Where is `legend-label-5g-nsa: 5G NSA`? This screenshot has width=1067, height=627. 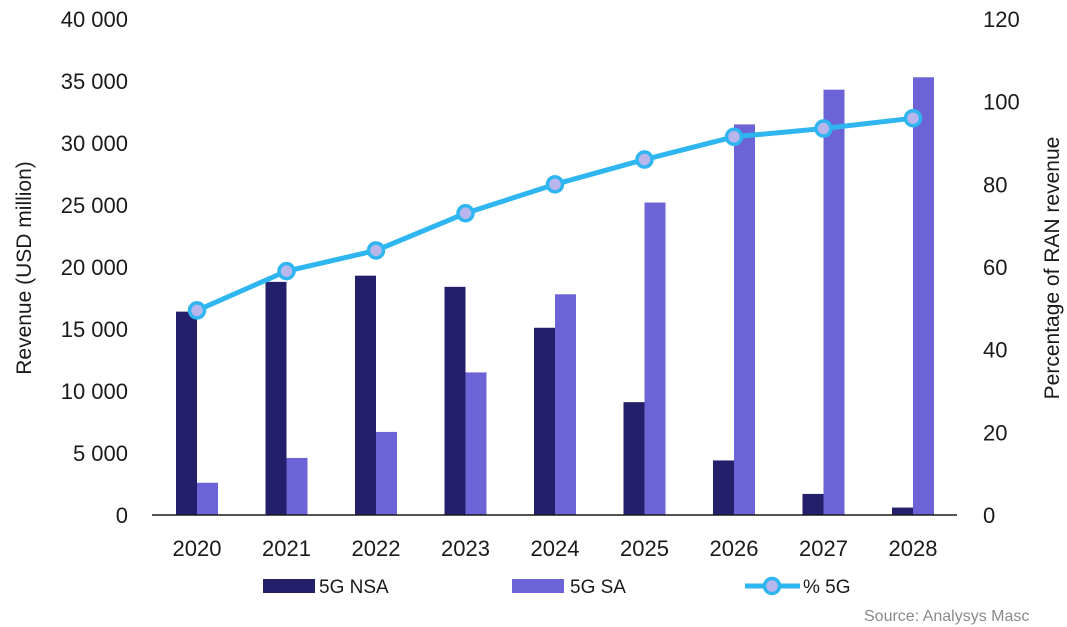 legend-label-5g-nsa: 5G NSA is located at coordinates (354, 587).